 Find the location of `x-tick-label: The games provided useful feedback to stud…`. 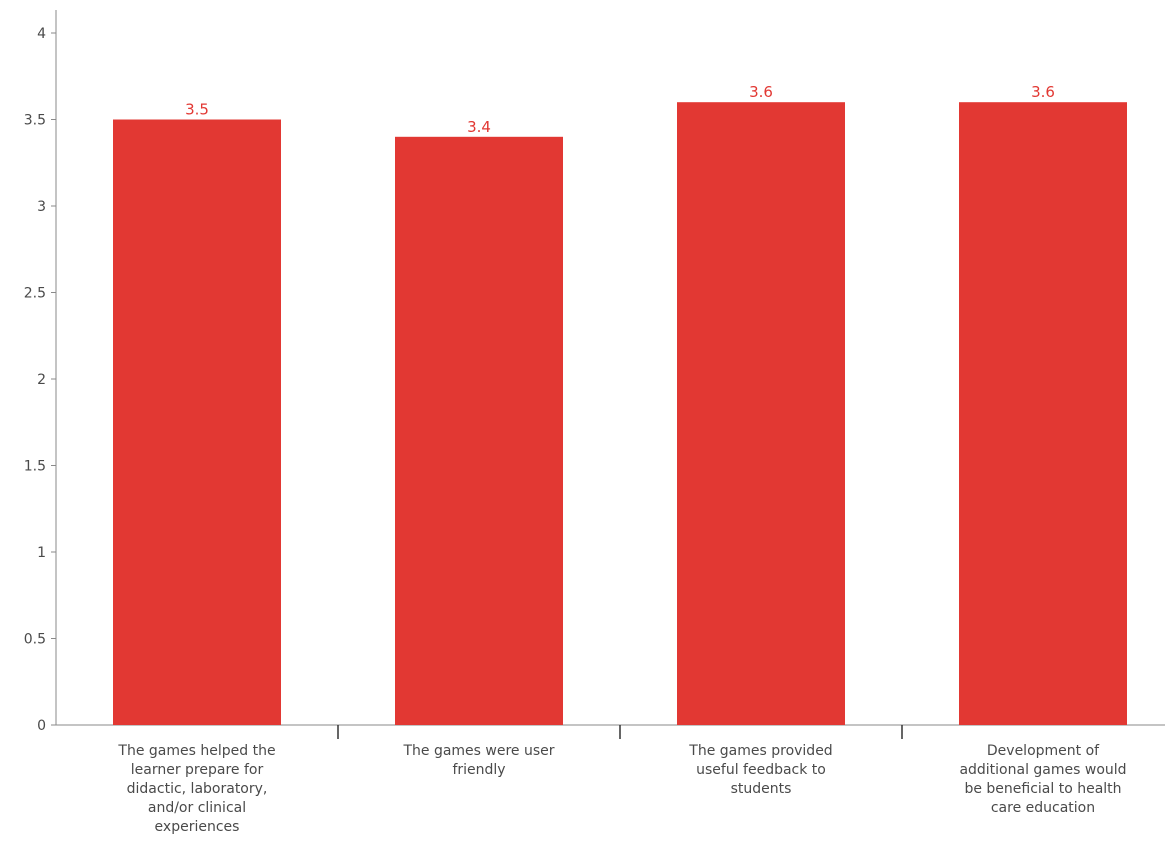

x-tick-label: The games provided useful feedback to stud… is located at coordinates (760, 770).